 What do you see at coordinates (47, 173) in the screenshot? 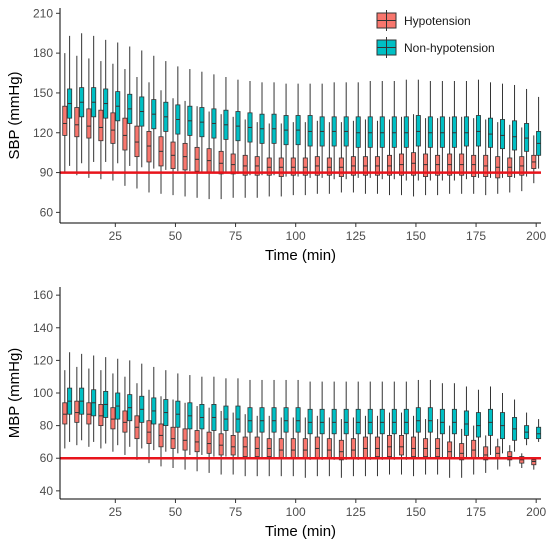
I see `sbp-y-tick-label-90: 90` at bounding box center [47, 173].